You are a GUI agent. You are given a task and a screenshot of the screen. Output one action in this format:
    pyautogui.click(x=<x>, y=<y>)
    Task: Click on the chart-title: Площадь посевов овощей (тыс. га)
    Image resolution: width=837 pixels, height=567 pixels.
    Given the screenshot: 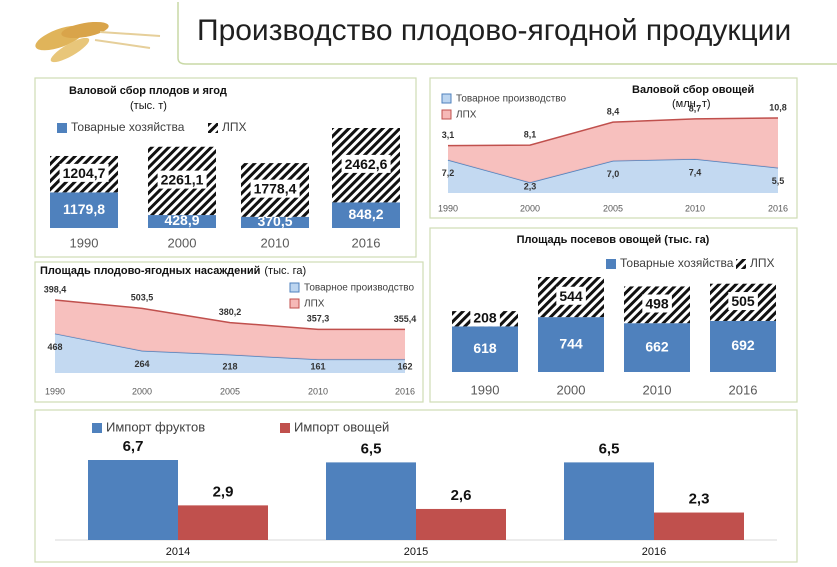 What is the action you would take?
    pyautogui.click(x=613, y=240)
    